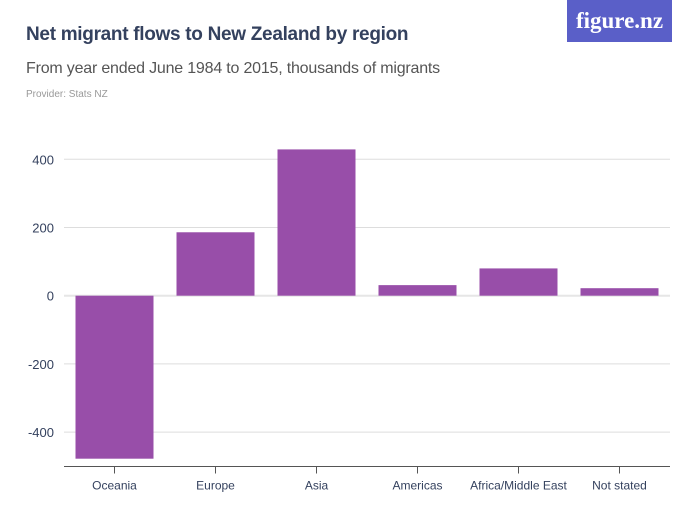  I want to click on x-tick-label: Asia, so click(317, 486).